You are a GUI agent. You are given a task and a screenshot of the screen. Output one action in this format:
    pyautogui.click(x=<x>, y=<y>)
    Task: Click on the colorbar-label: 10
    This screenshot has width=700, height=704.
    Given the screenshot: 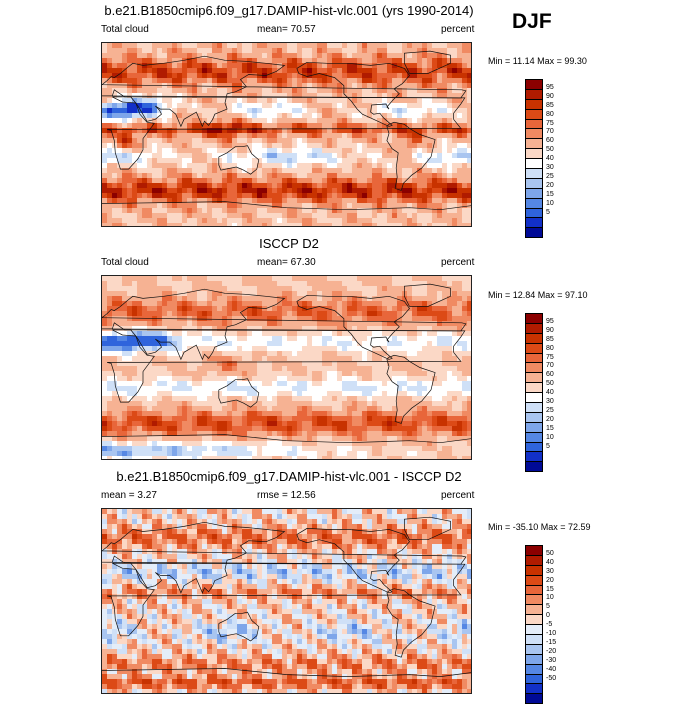 What is the action you would take?
    pyautogui.click(x=550, y=598)
    